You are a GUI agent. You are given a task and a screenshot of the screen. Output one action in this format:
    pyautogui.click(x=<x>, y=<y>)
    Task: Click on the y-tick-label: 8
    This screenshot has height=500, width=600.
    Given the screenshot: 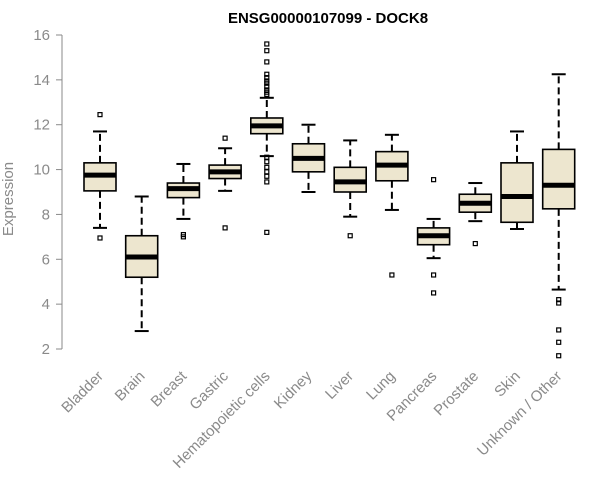 What is the action you would take?
    pyautogui.click(x=46, y=214)
    